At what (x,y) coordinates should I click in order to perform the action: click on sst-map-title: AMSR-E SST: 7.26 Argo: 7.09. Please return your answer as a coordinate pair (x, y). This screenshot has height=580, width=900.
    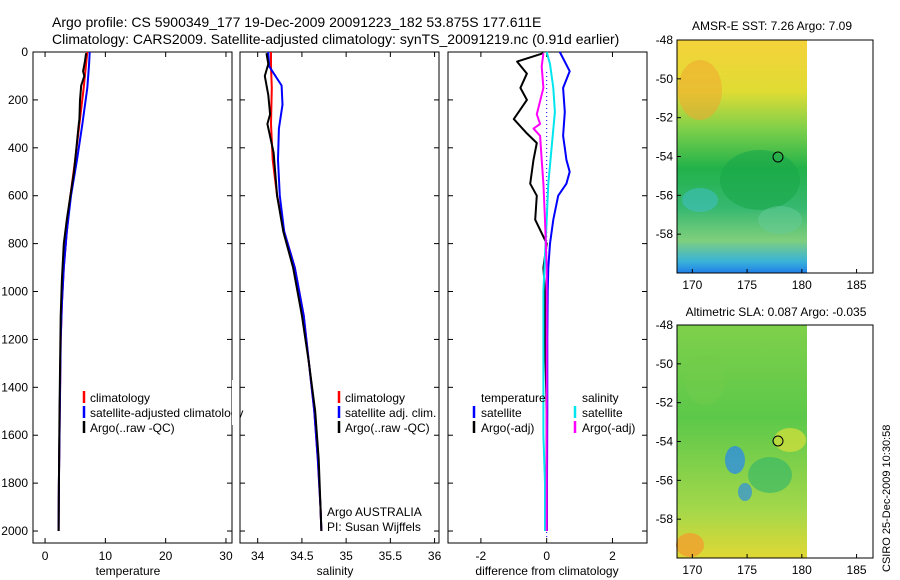
    Looking at the image, I should click on (772, 26).